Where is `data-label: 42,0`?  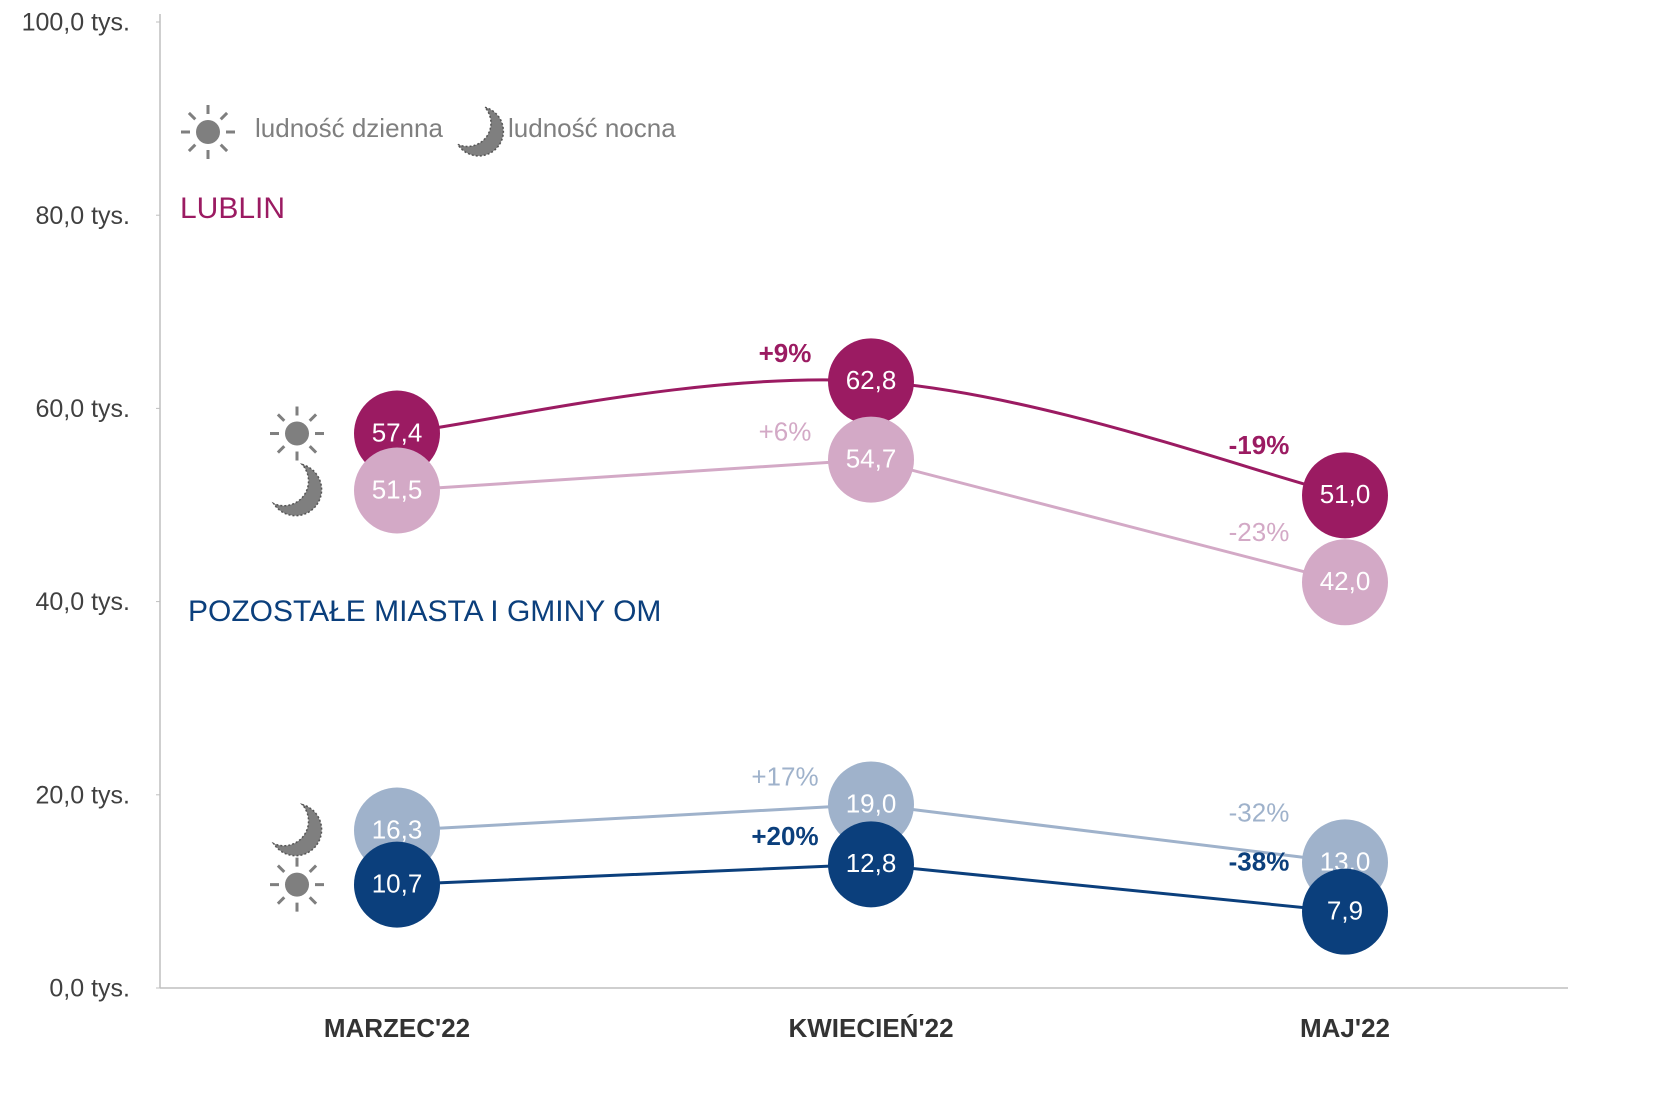
data-label: 42,0 is located at coordinates (1345, 581).